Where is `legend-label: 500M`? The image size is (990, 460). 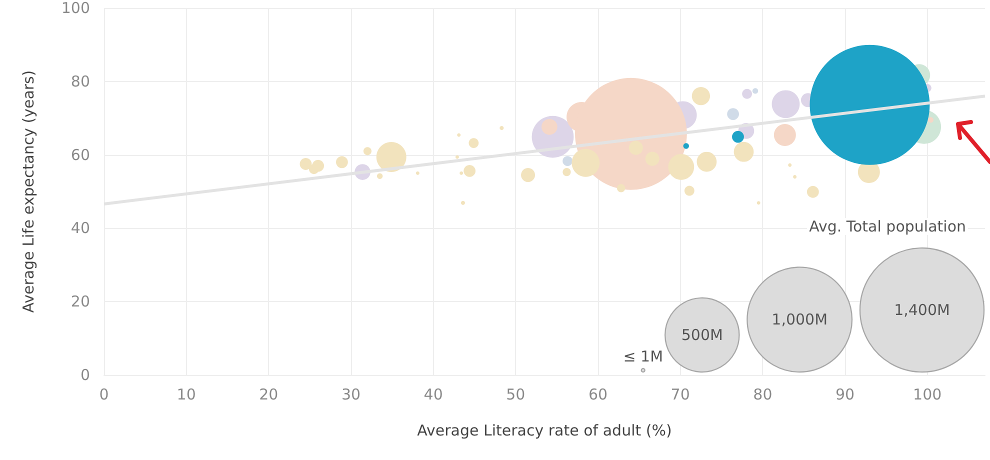
legend-label: 500M is located at coordinates (702, 335).